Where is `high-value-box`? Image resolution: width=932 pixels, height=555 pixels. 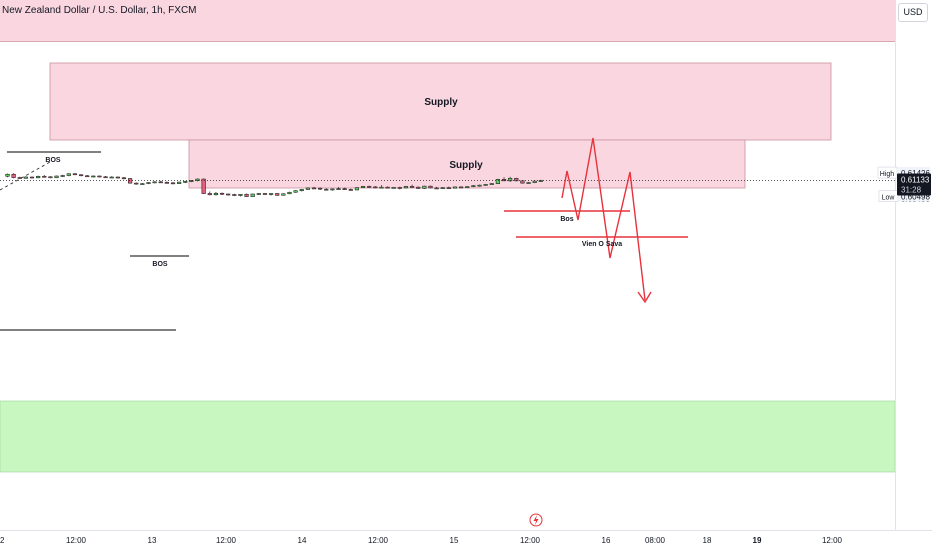 high-value-box is located at coordinates (914, 173).